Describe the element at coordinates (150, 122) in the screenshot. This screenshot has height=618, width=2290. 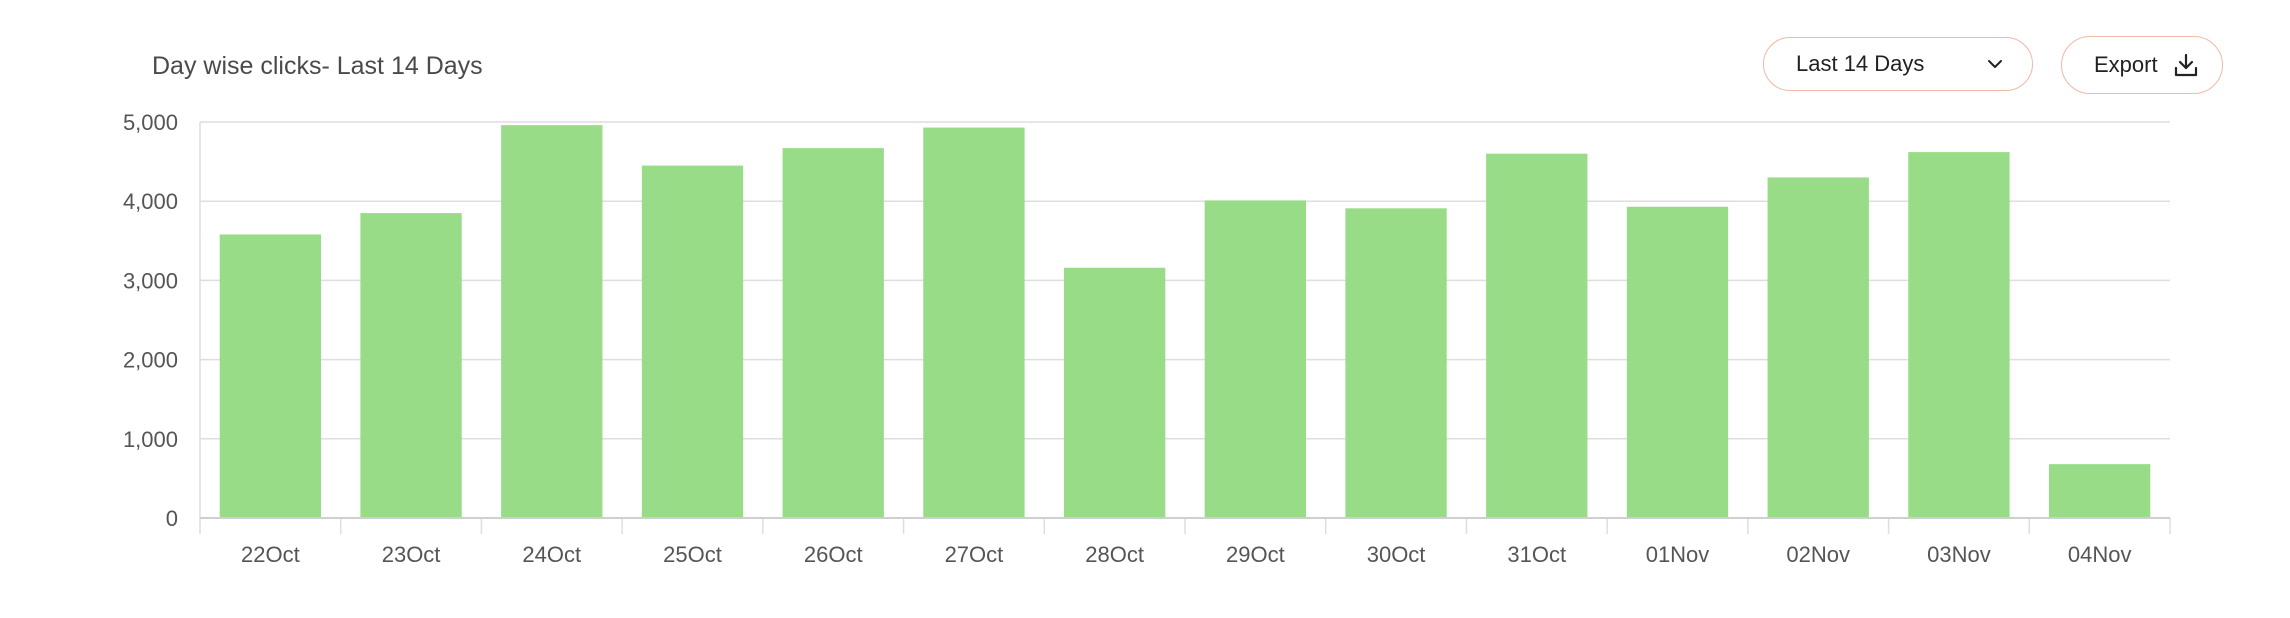
I see `y-tick-label: 5,000` at that location.